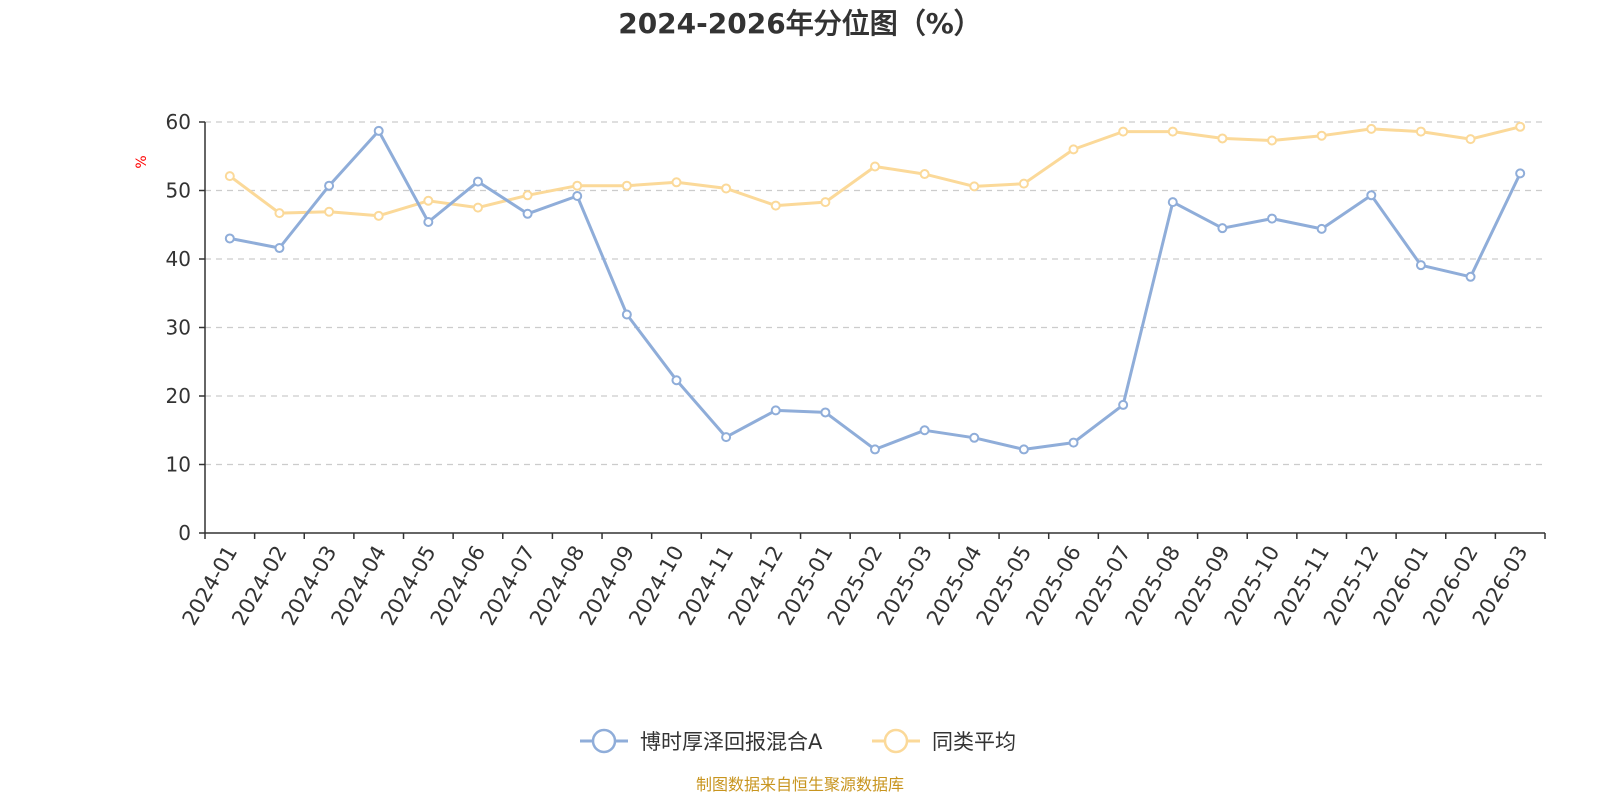  What do you see at coordinates (178, 259) in the screenshot?
I see `y-tick-label: 40` at bounding box center [178, 259].